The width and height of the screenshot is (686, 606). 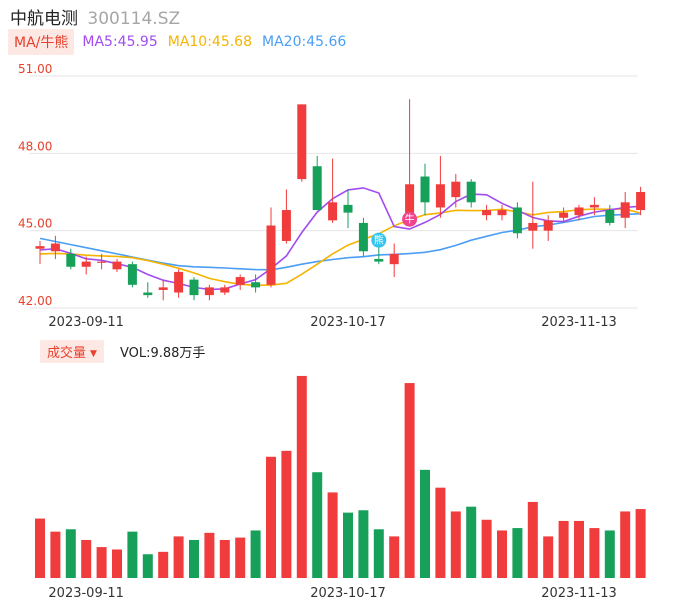 What do you see at coordinates (35, 69) in the screenshot?
I see `price-tick-label: 51.00` at bounding box center [35, 69].